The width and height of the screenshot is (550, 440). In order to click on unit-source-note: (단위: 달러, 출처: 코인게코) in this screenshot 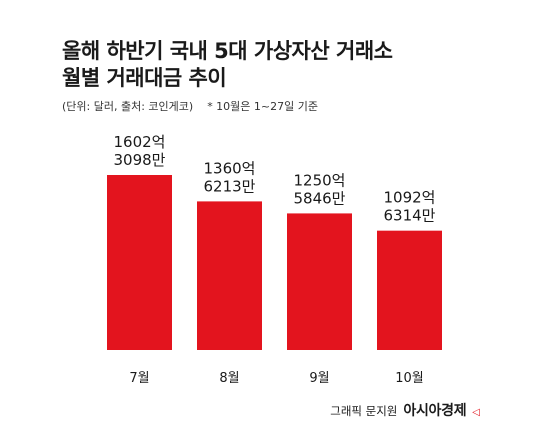, I will do `click(128, 106)`.